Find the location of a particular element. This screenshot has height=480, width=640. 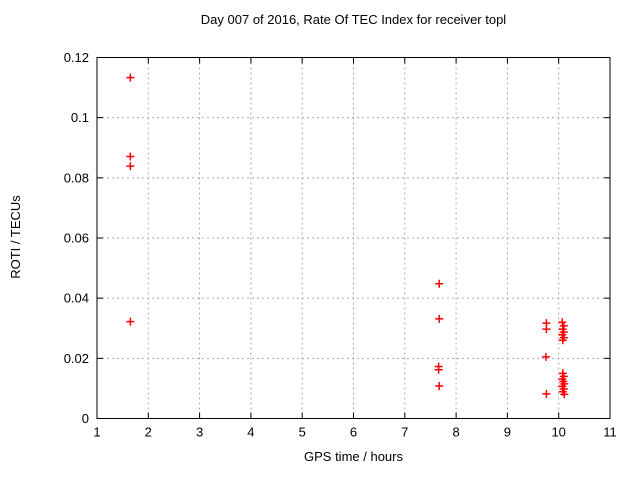

x-tick-label: 11 is located at coordinates (610, 432).